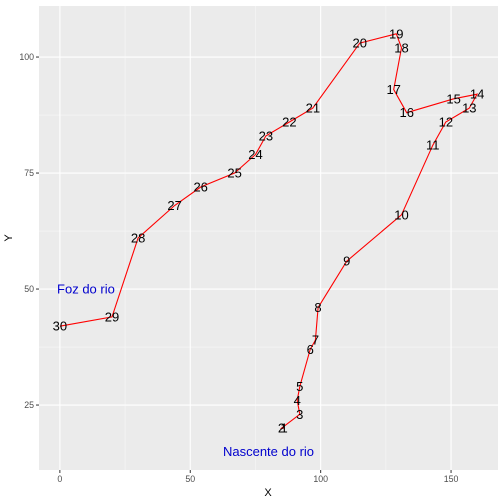 The height and width of the screenshot is (504, 504). Describe the element at coordinates (401, 214) in the screenshot. I see `point-label: 10` at that location.